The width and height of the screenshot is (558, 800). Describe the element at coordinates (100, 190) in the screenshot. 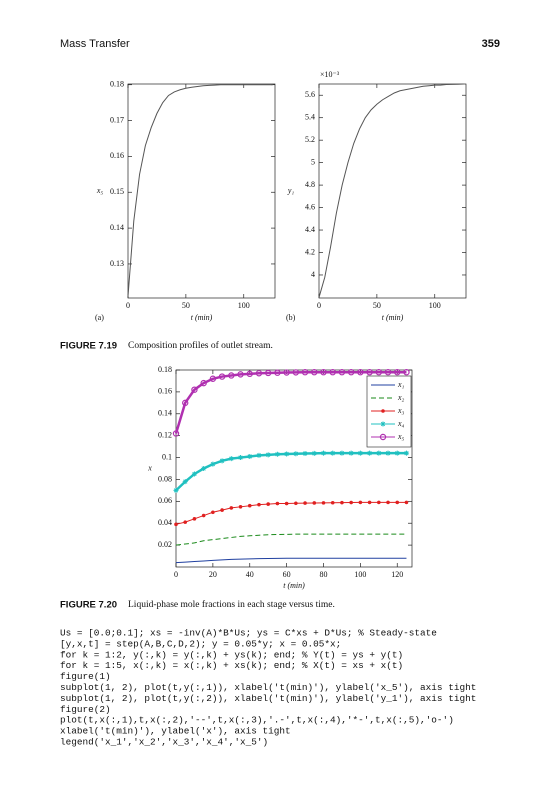

I see `y-axis-label: x₅` at that location.